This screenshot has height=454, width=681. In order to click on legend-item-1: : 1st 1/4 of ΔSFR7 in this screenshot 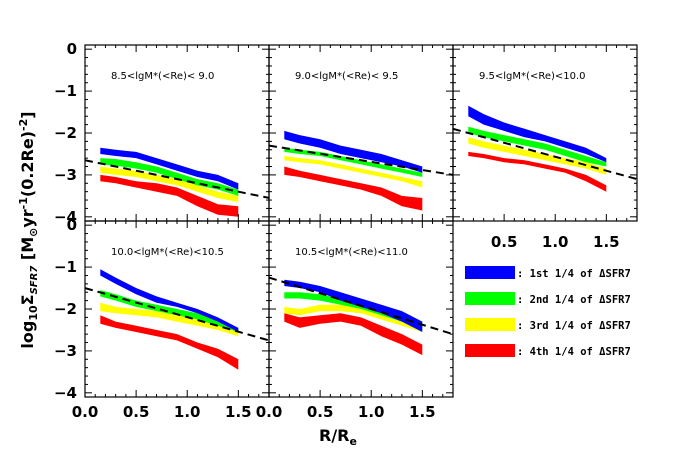, I will do `click(548, 273)`.